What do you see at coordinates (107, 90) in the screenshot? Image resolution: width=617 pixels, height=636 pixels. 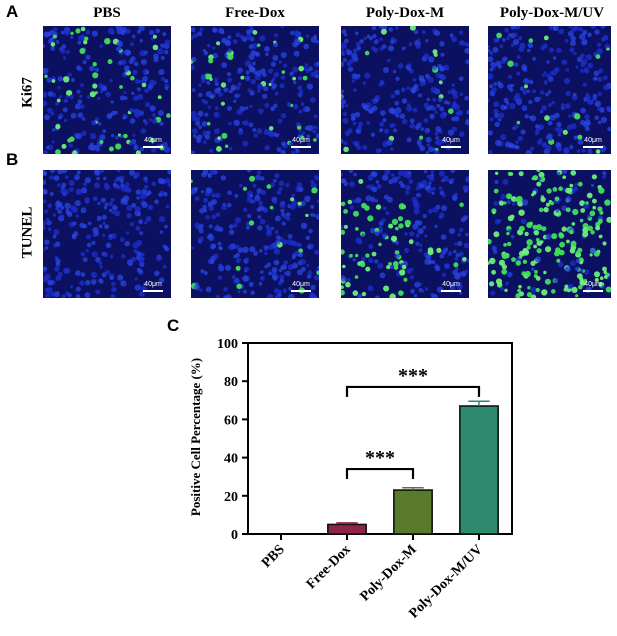 I see `micrograph-ki67-pbs: 40μm` at bounding box center [107, 90].